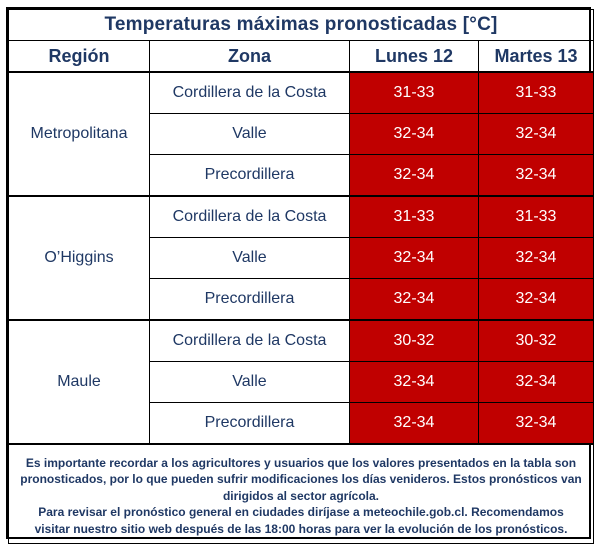 Image resolution: width=599 pixels, height=546 pixels. I want to click on header-region: Región, so click(79, 56).